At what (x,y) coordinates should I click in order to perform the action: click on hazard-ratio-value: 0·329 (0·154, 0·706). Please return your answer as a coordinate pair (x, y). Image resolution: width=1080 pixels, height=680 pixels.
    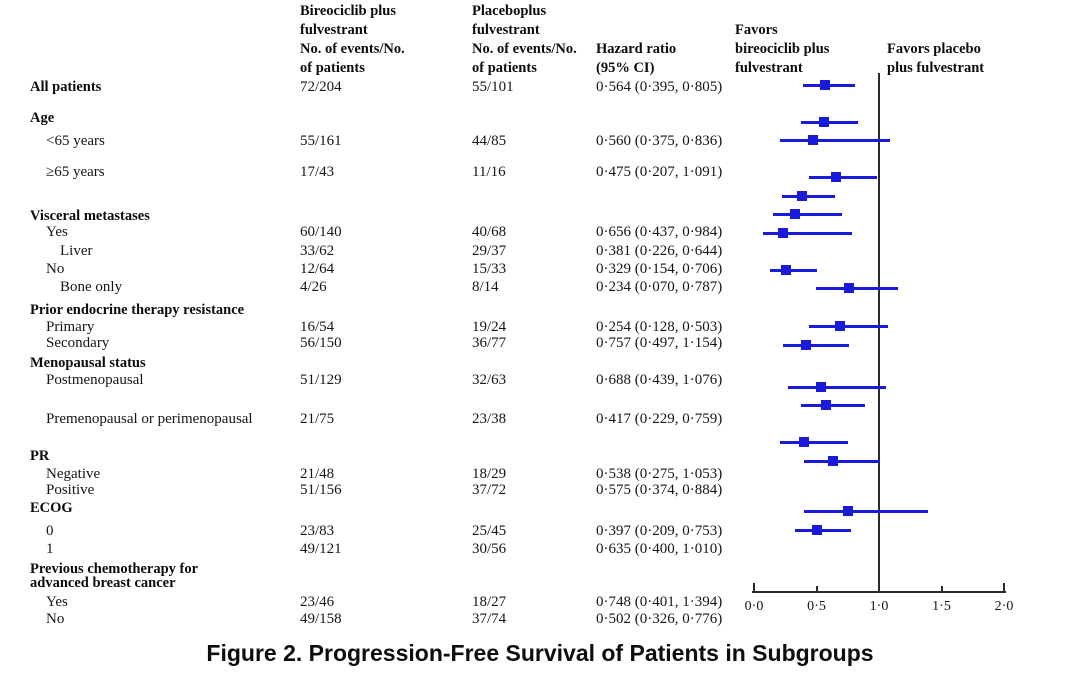
    Looking at the image, I should click on (659, 269).